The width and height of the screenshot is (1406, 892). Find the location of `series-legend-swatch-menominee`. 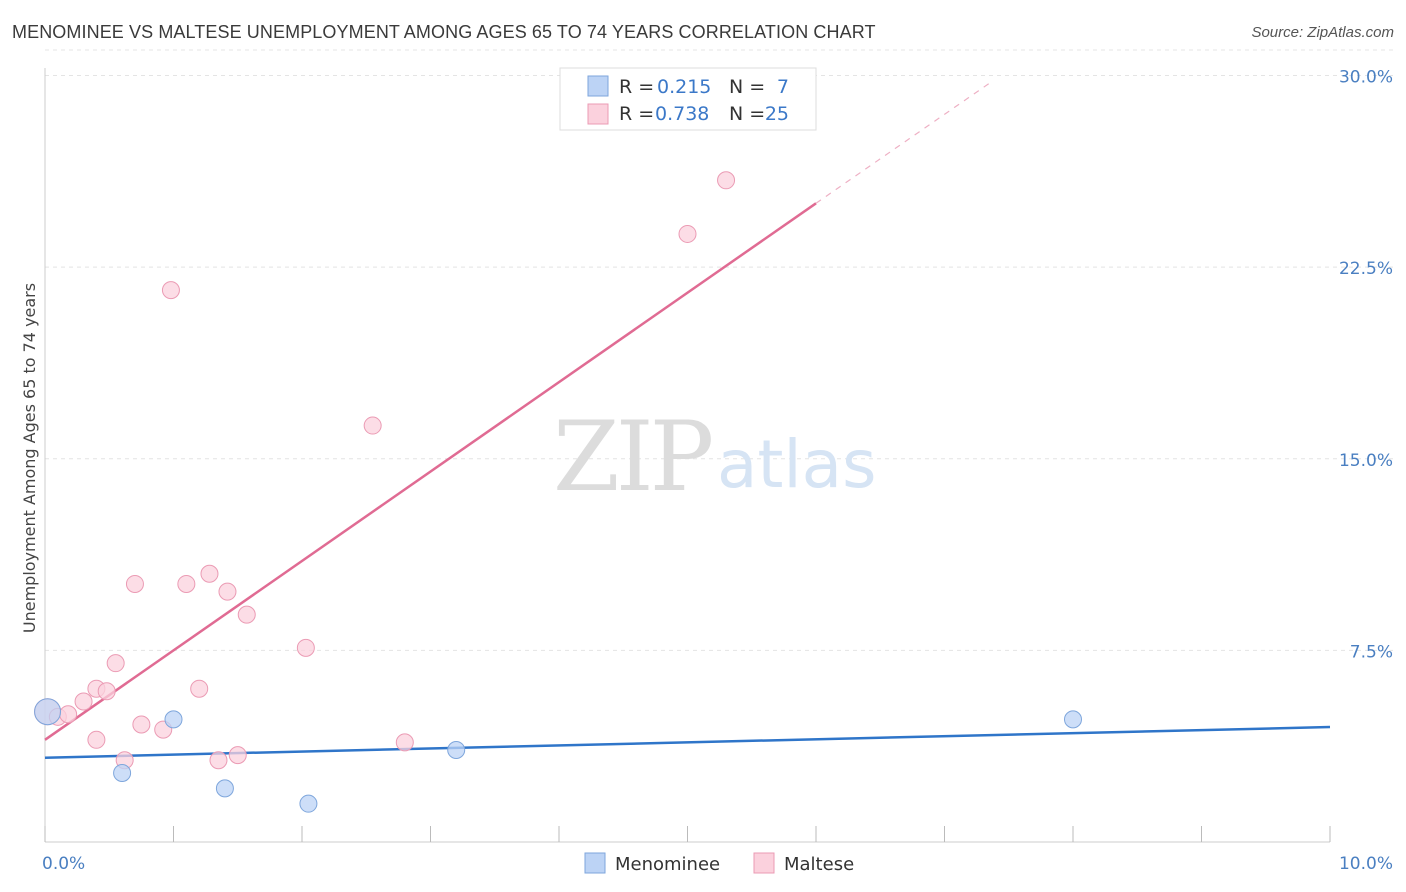

series-legend-swatch-menominee is located at coordinates (595, 863).